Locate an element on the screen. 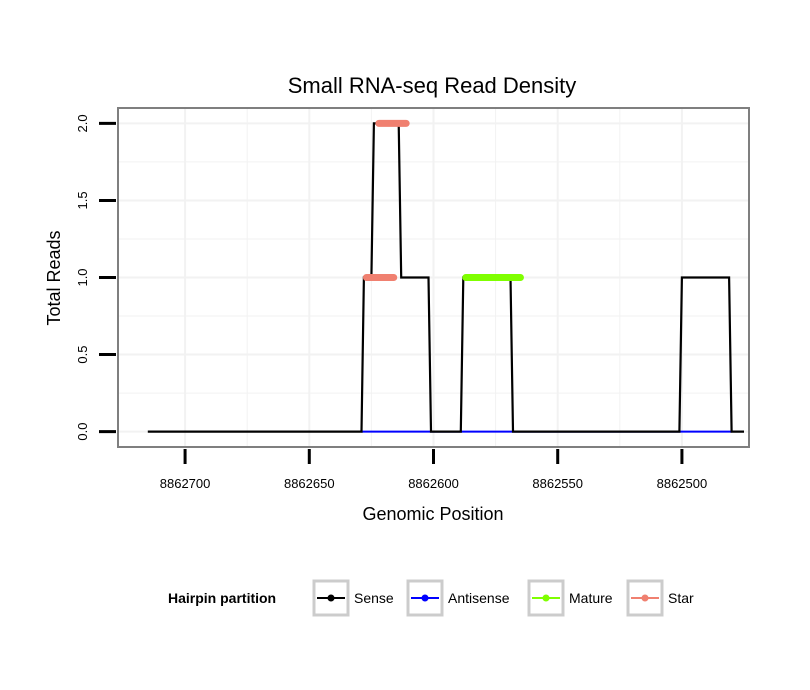  y-tick-label: 1.0 is located at coordinates (82, 277).